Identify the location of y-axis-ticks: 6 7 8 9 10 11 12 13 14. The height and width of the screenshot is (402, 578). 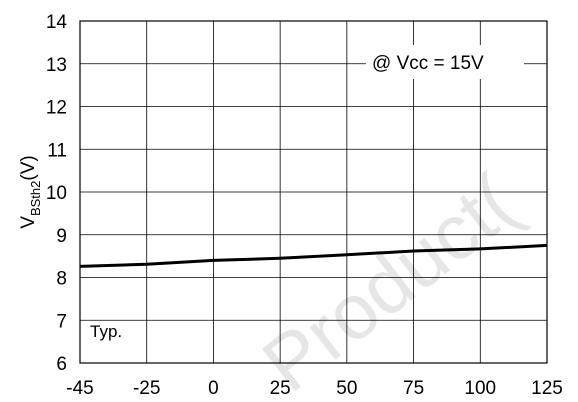
(57, 193).